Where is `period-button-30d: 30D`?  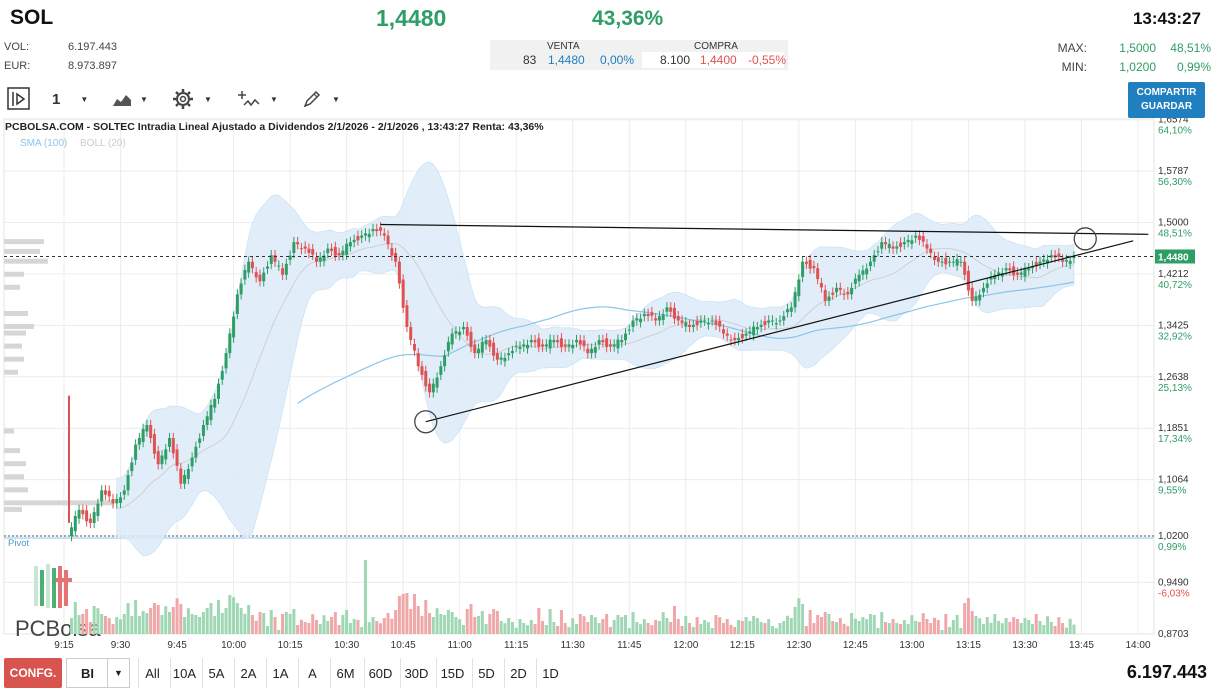
period-button-30d: 30D is located at coordinates (416, 673).